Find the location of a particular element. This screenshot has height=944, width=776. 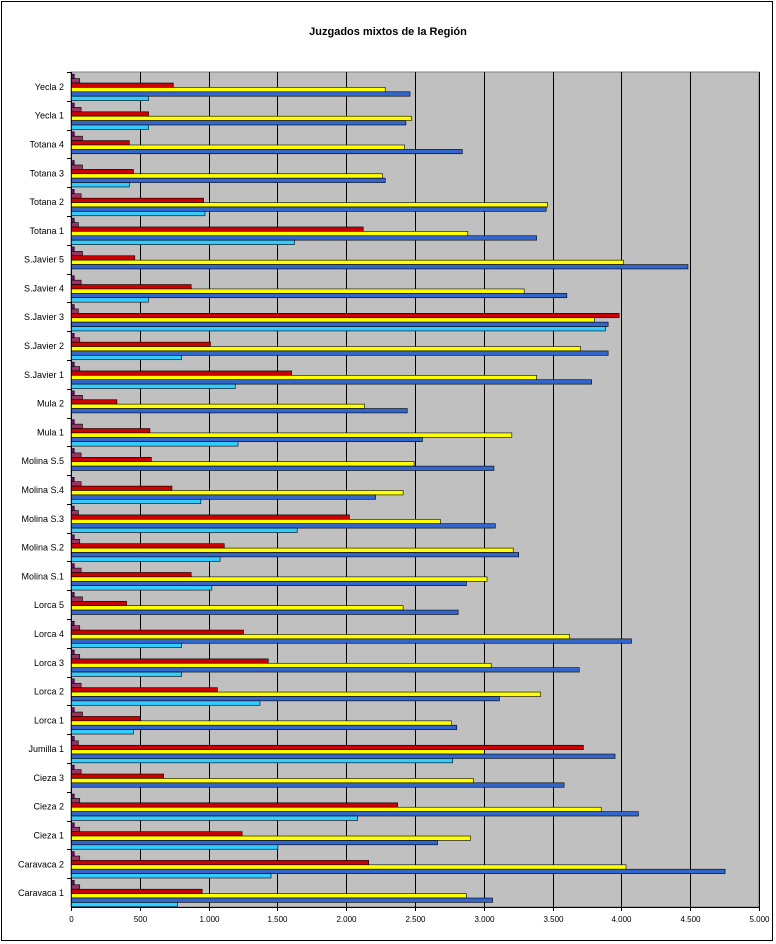

y-tick-label: Mula 1 is located at coordinates (50, 432).